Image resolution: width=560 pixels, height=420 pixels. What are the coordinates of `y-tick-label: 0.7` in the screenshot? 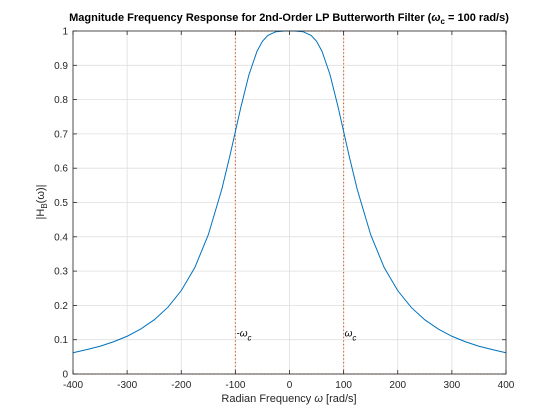 It's located at (61, 134).